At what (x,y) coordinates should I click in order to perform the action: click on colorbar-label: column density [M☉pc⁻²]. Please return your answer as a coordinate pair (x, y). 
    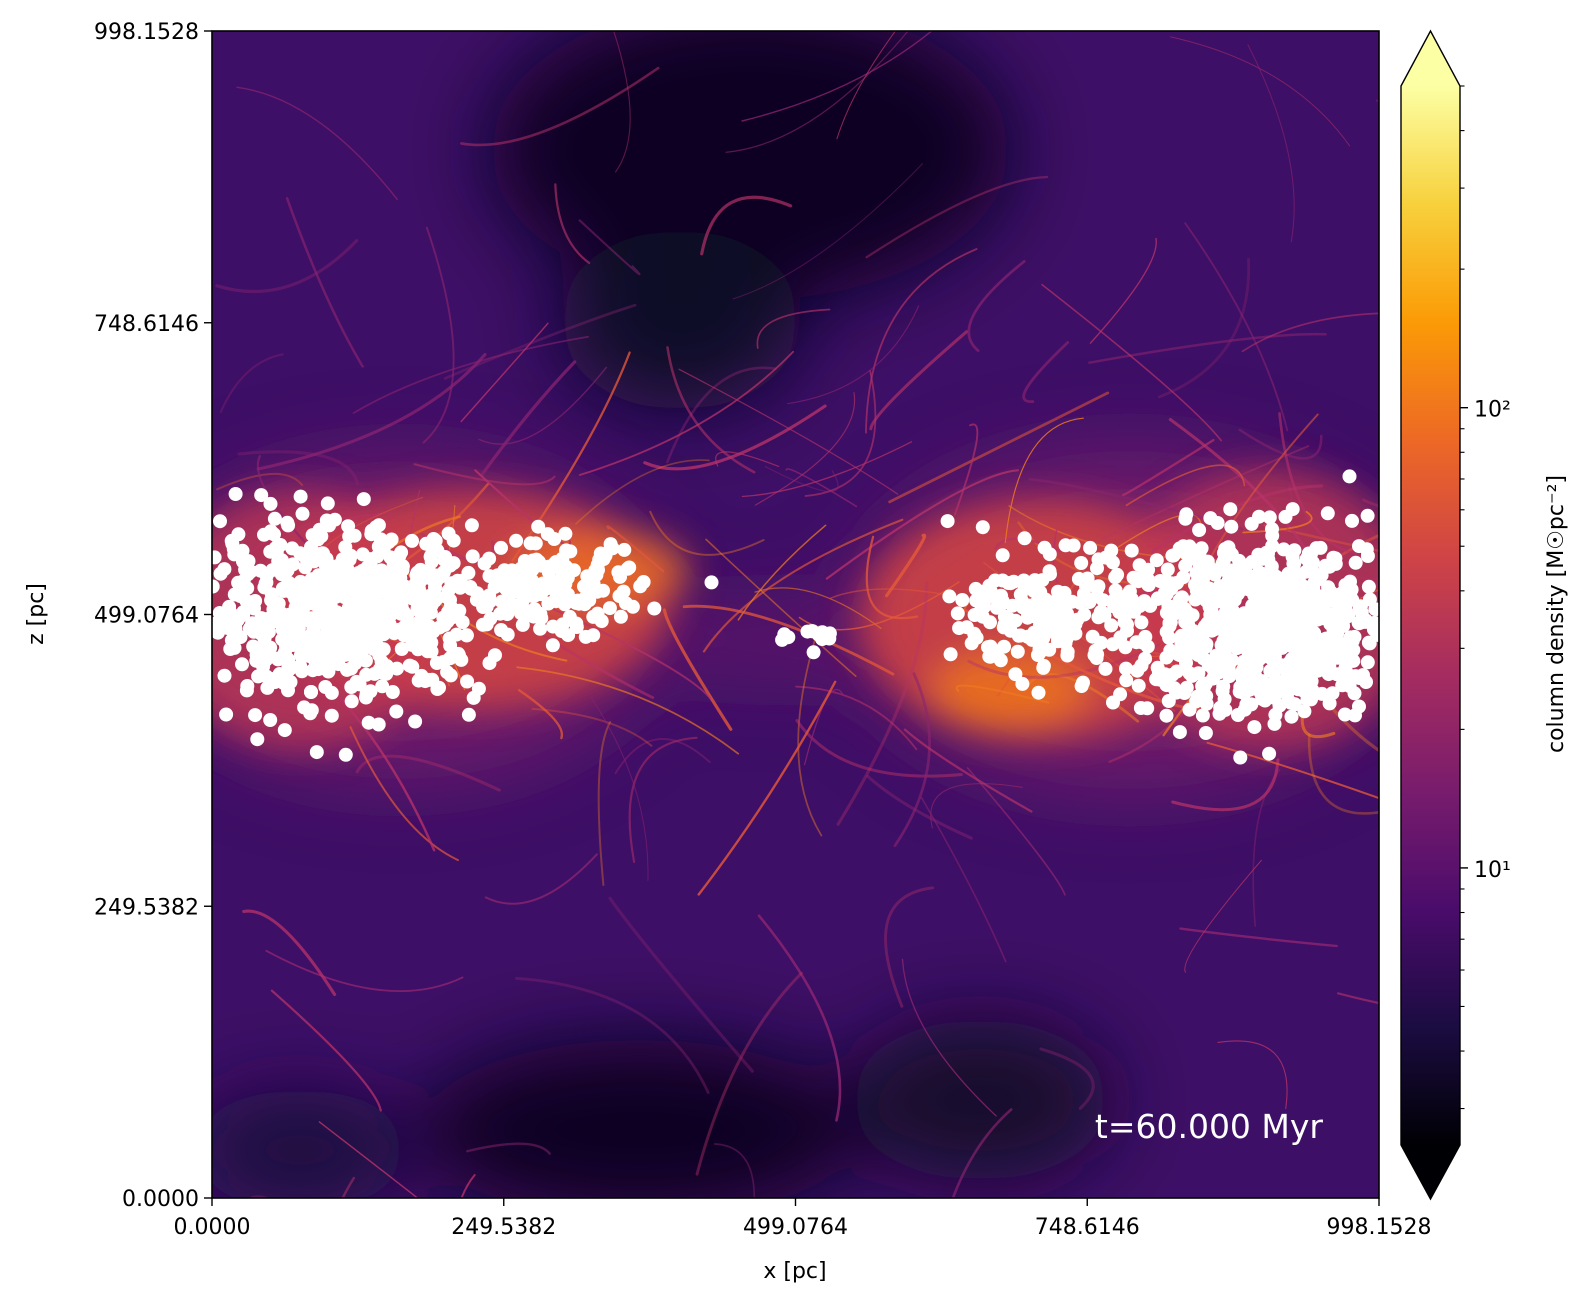
    Looking at the image, I should click on (1556, 614).